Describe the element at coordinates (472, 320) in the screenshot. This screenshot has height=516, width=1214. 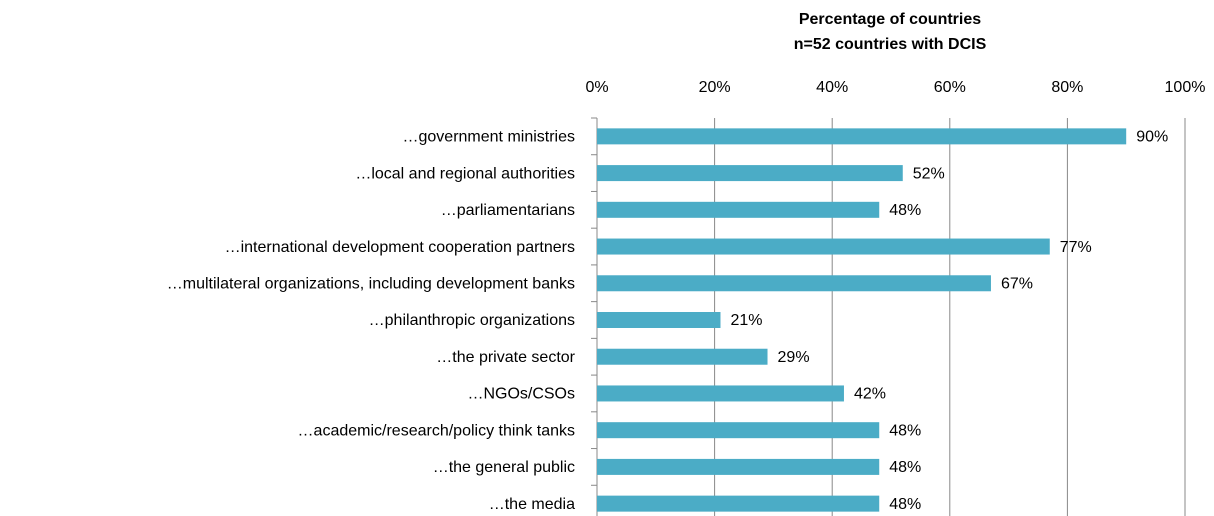
I see `y-tick-label: …philanthropic organizations` at that location.